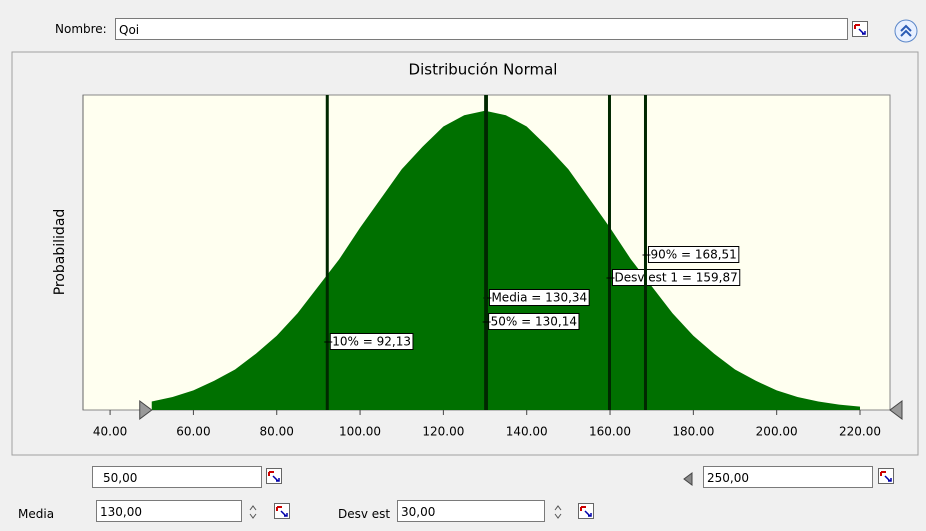  What do you see at coordinates (896, 410) in the screenshot?
I see `right-bound-handle` at bounding box center [896, 410].